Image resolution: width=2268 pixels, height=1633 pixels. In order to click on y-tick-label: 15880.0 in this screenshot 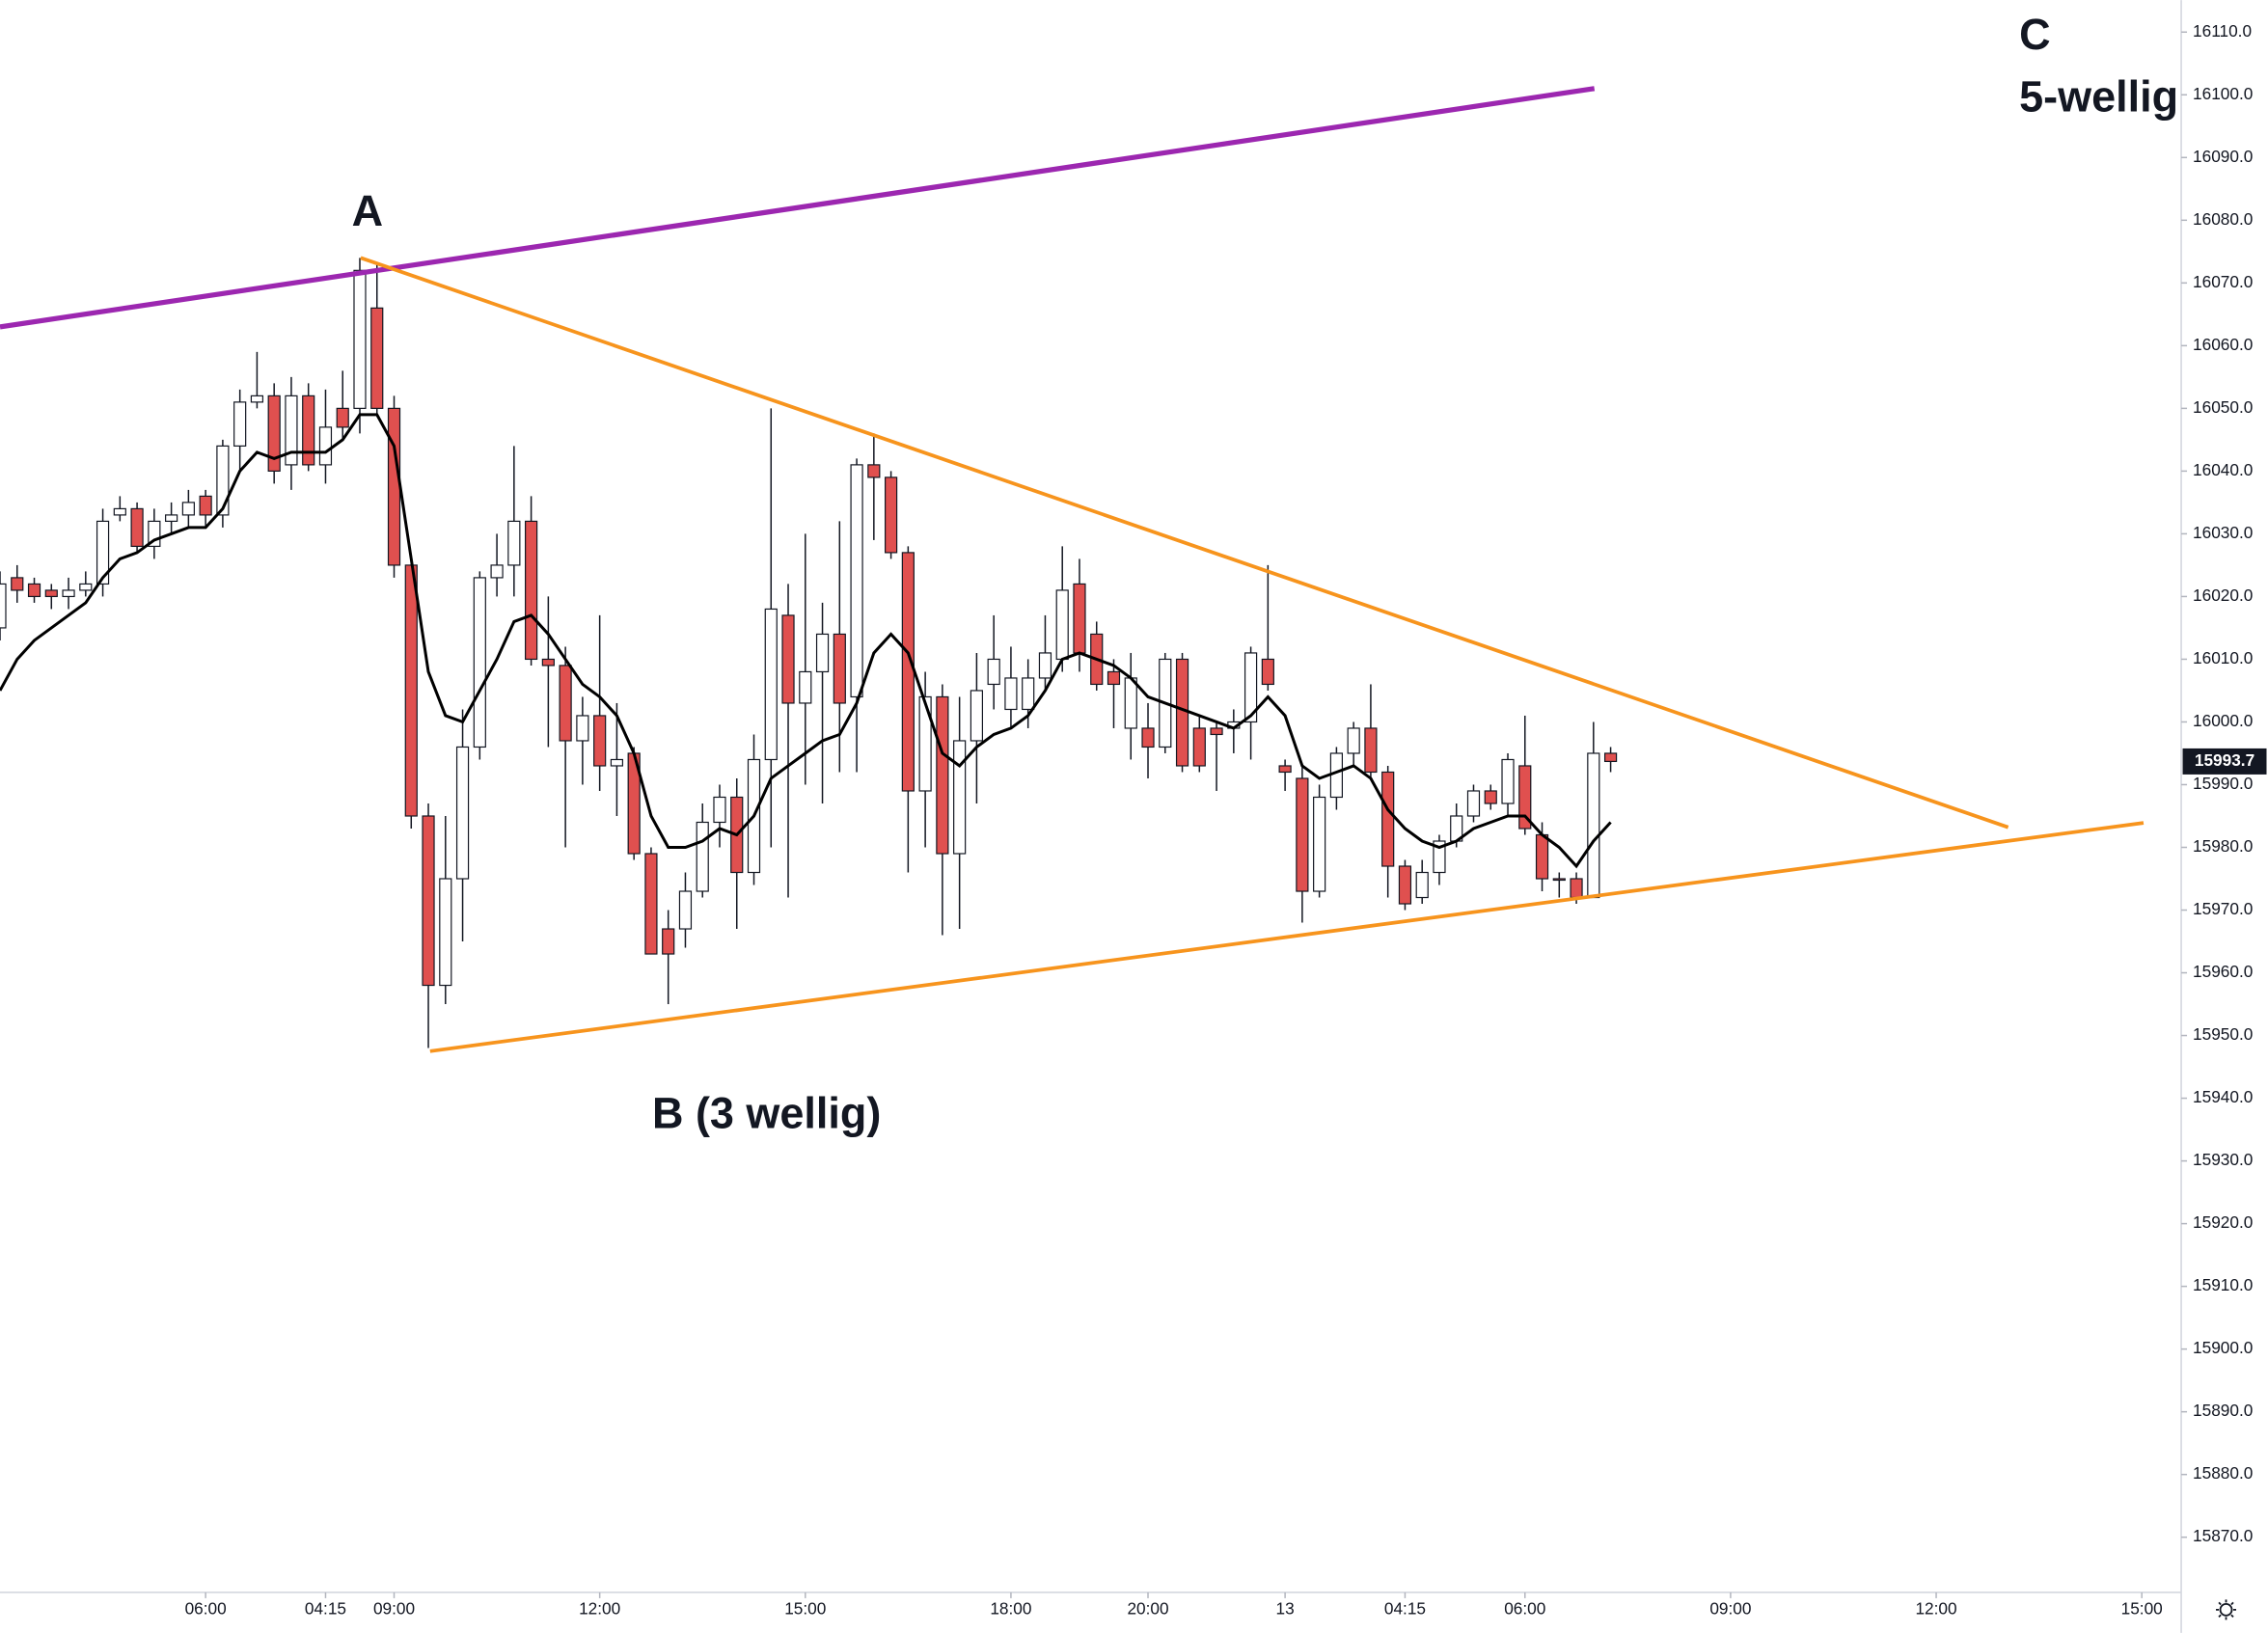, I will do `click(2223, 1473)`.